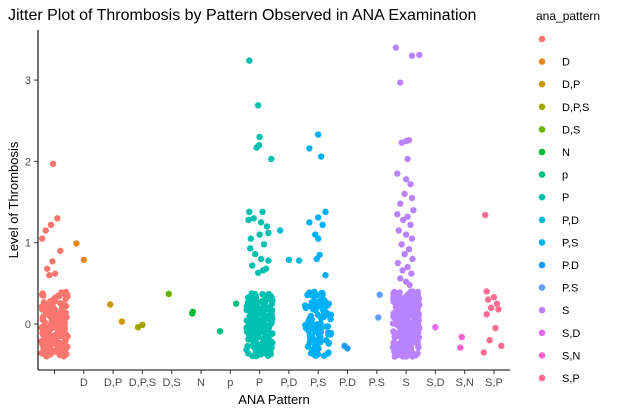 The height and width of the screenshot is (414, 625). I want to click on x-tick-label: S,P, so click(494, 383).